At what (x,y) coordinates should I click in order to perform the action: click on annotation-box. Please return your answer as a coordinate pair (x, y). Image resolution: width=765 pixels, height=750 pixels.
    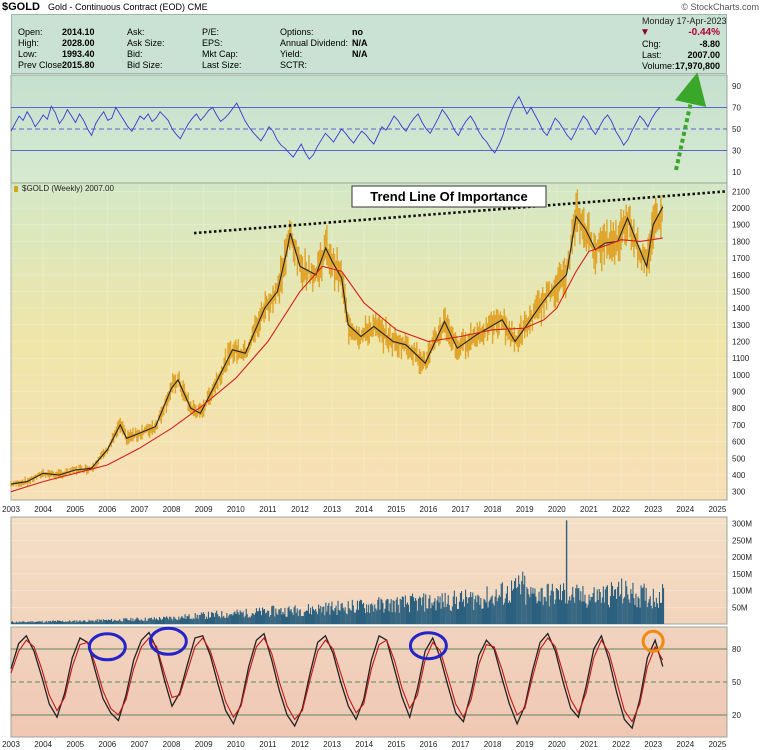
    Looking at the image, I should click on (449, 196).